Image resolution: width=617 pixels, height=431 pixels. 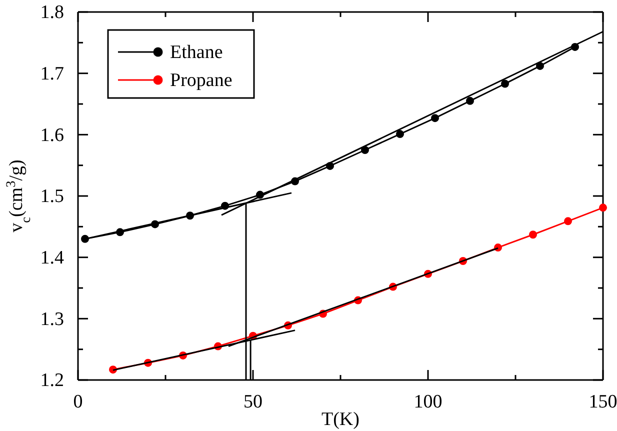 What do you see at coordinates (602, 401) in the screenshot?
I see `x-tick-label: 150` at bounding box center [602, 401].